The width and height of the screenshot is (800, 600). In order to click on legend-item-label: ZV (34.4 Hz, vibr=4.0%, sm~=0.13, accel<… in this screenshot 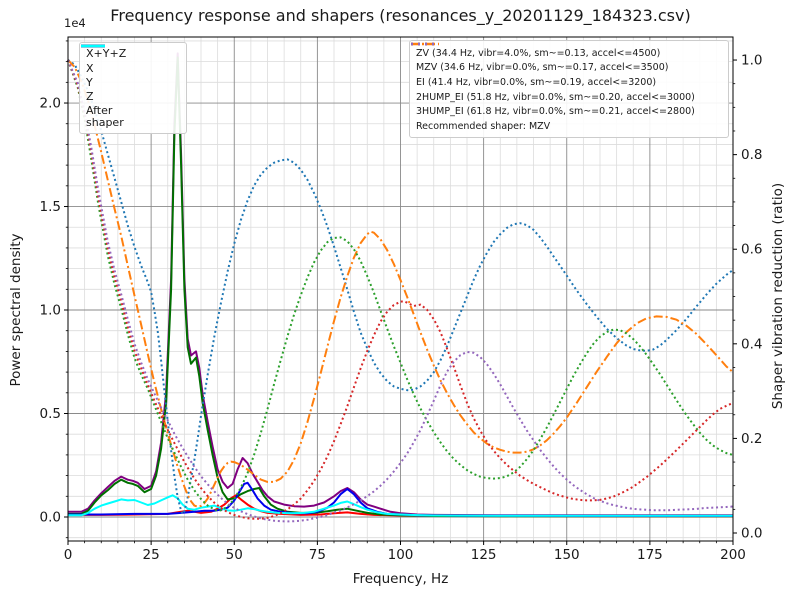, I will do `click(538, 53)`.